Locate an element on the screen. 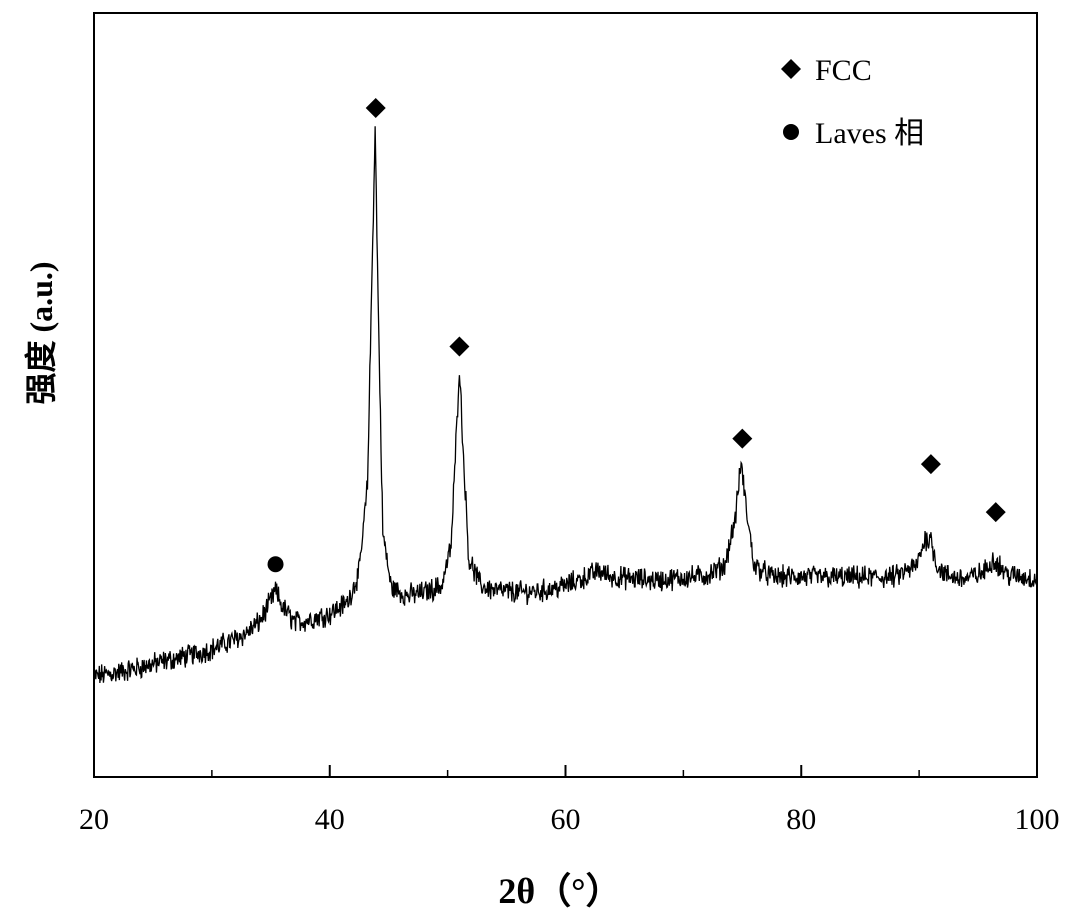 This screenshot has height=923, width=1080. legend-circle-icon is located at coordinates (791, 132).